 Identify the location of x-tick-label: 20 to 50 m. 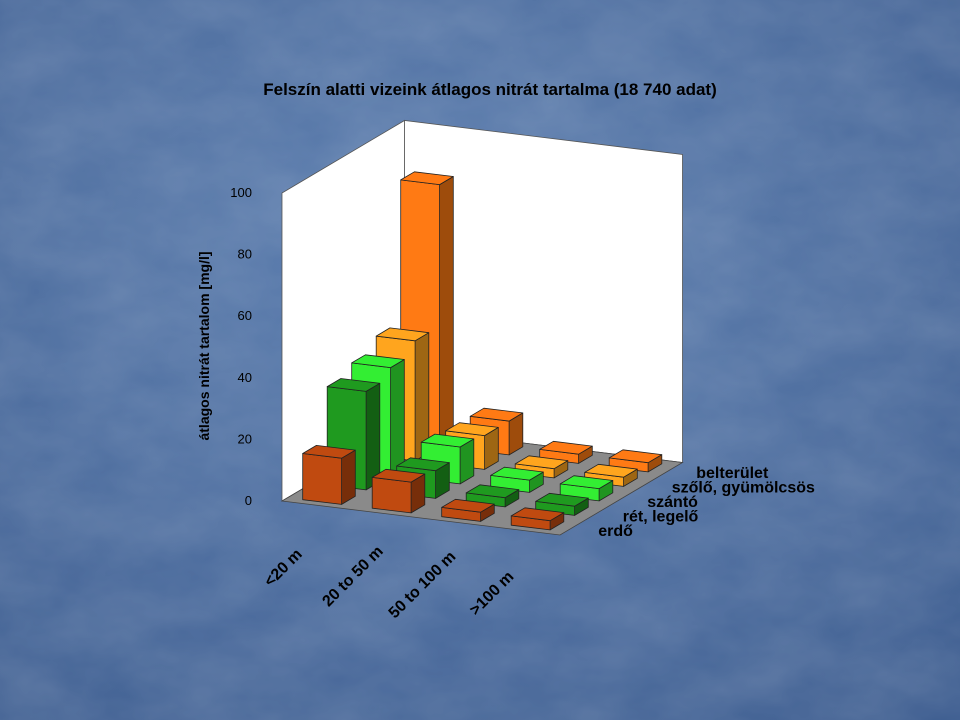
(352, 576).